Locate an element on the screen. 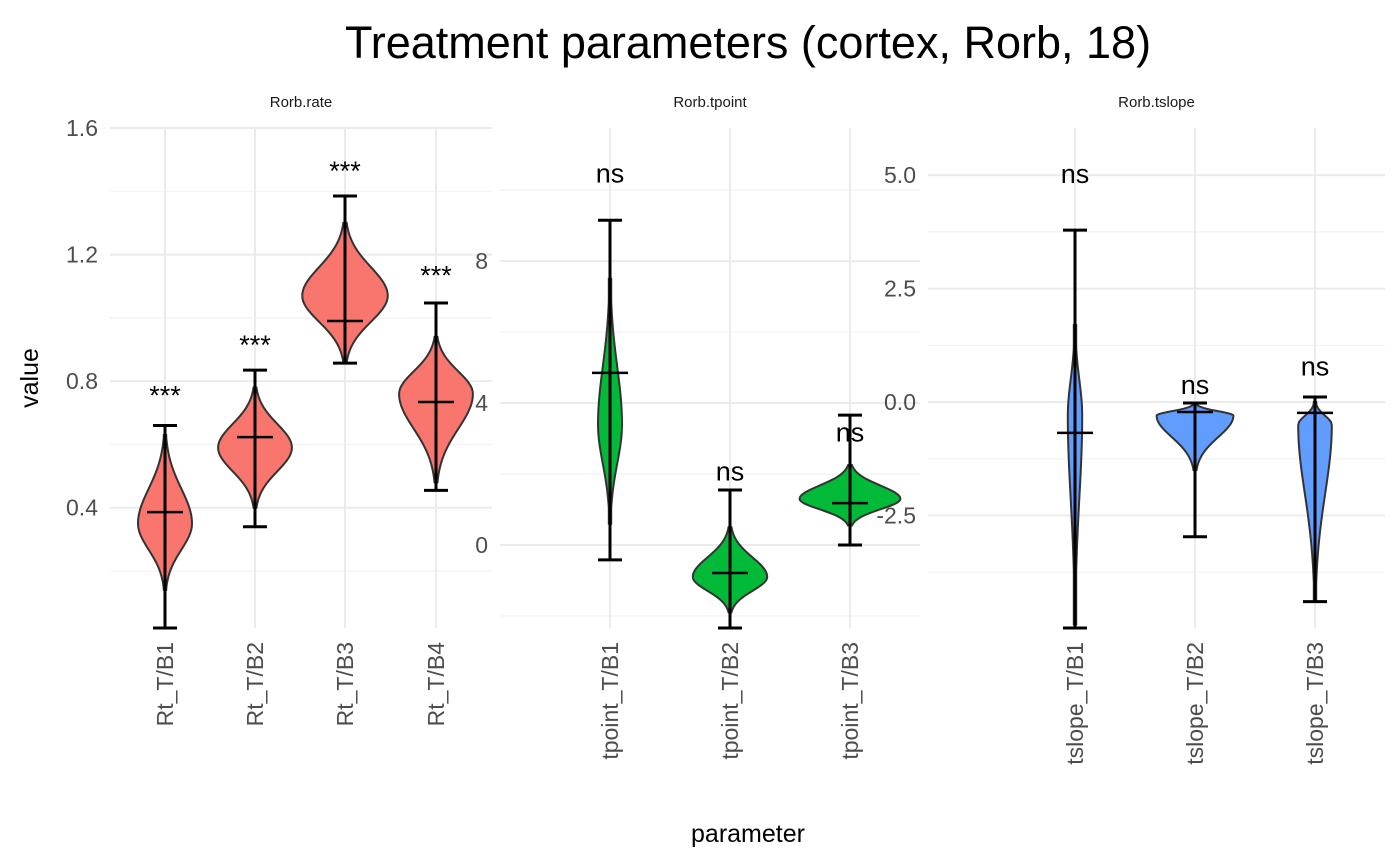 The width and height of the screenshot is (1400, 865). y-tick-label: 0.0 is located at coordinates (900, 402).